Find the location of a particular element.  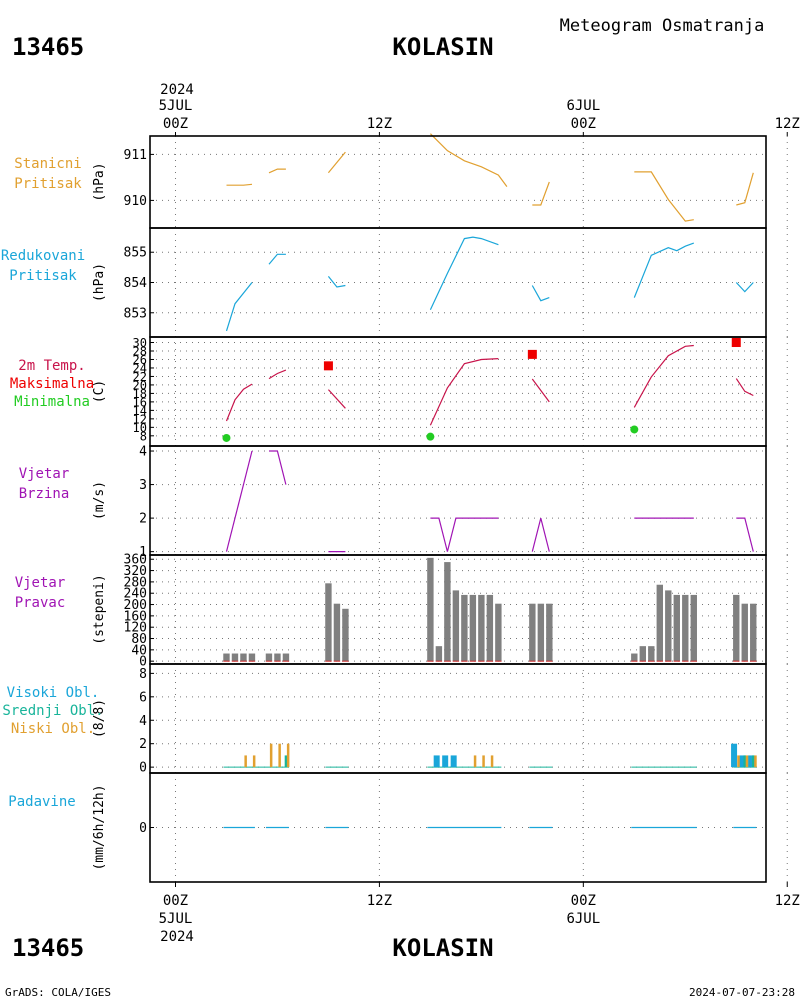

y-tick-label: 40 is located at coordinates (139, 650).